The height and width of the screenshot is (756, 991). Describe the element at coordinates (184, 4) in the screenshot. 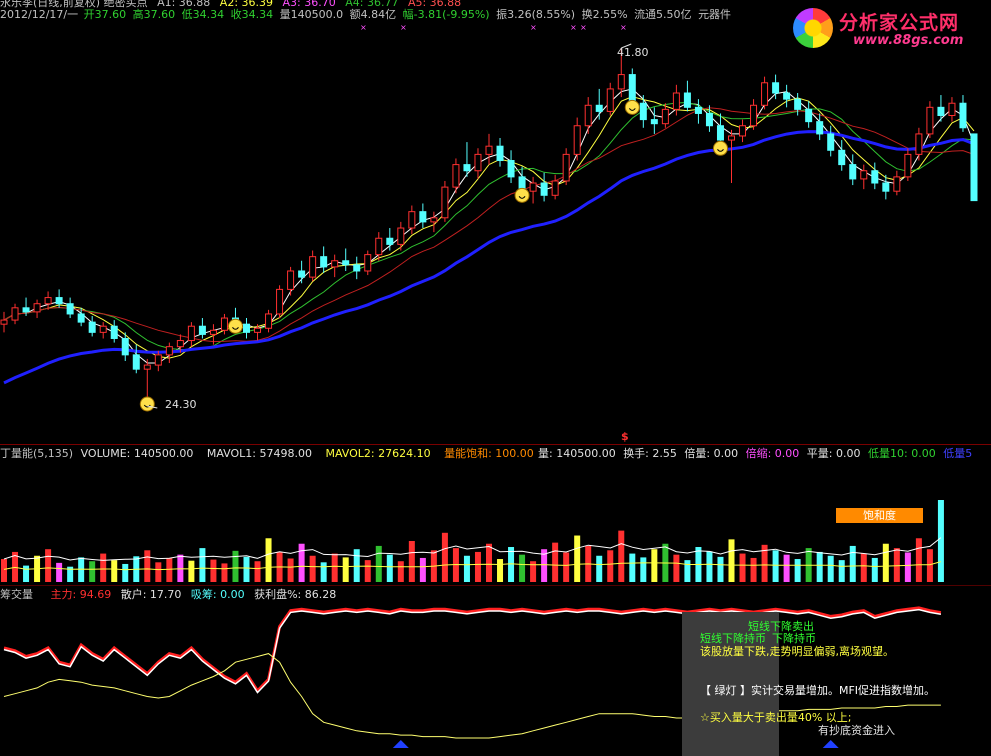

I see `indicator-a1: A1: 36.88` at that location.